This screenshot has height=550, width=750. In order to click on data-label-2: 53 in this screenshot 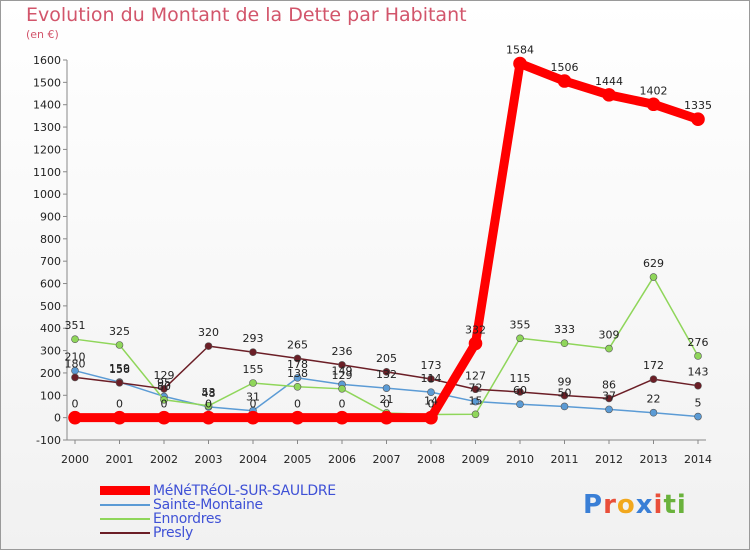, I will do `click(209, 392)`.